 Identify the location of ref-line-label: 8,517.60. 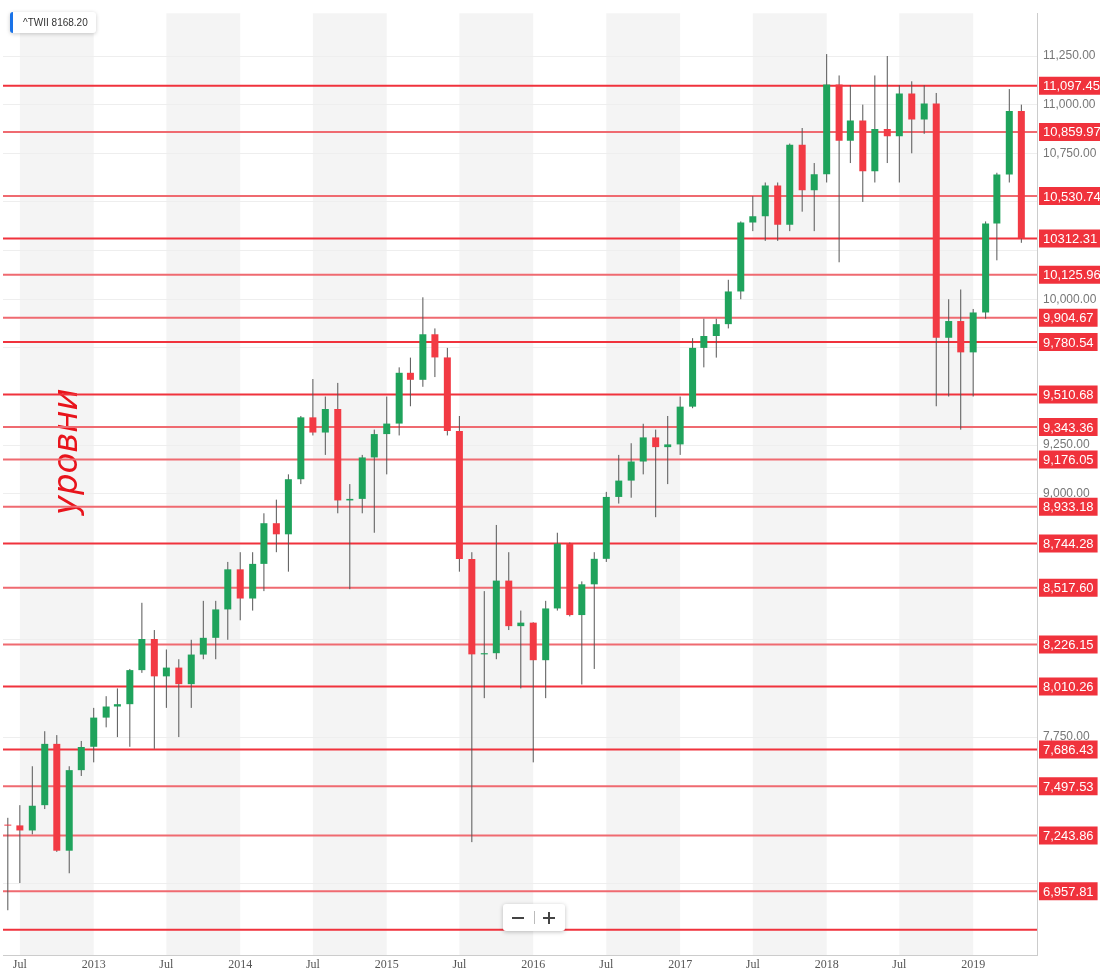
(1068, 588).